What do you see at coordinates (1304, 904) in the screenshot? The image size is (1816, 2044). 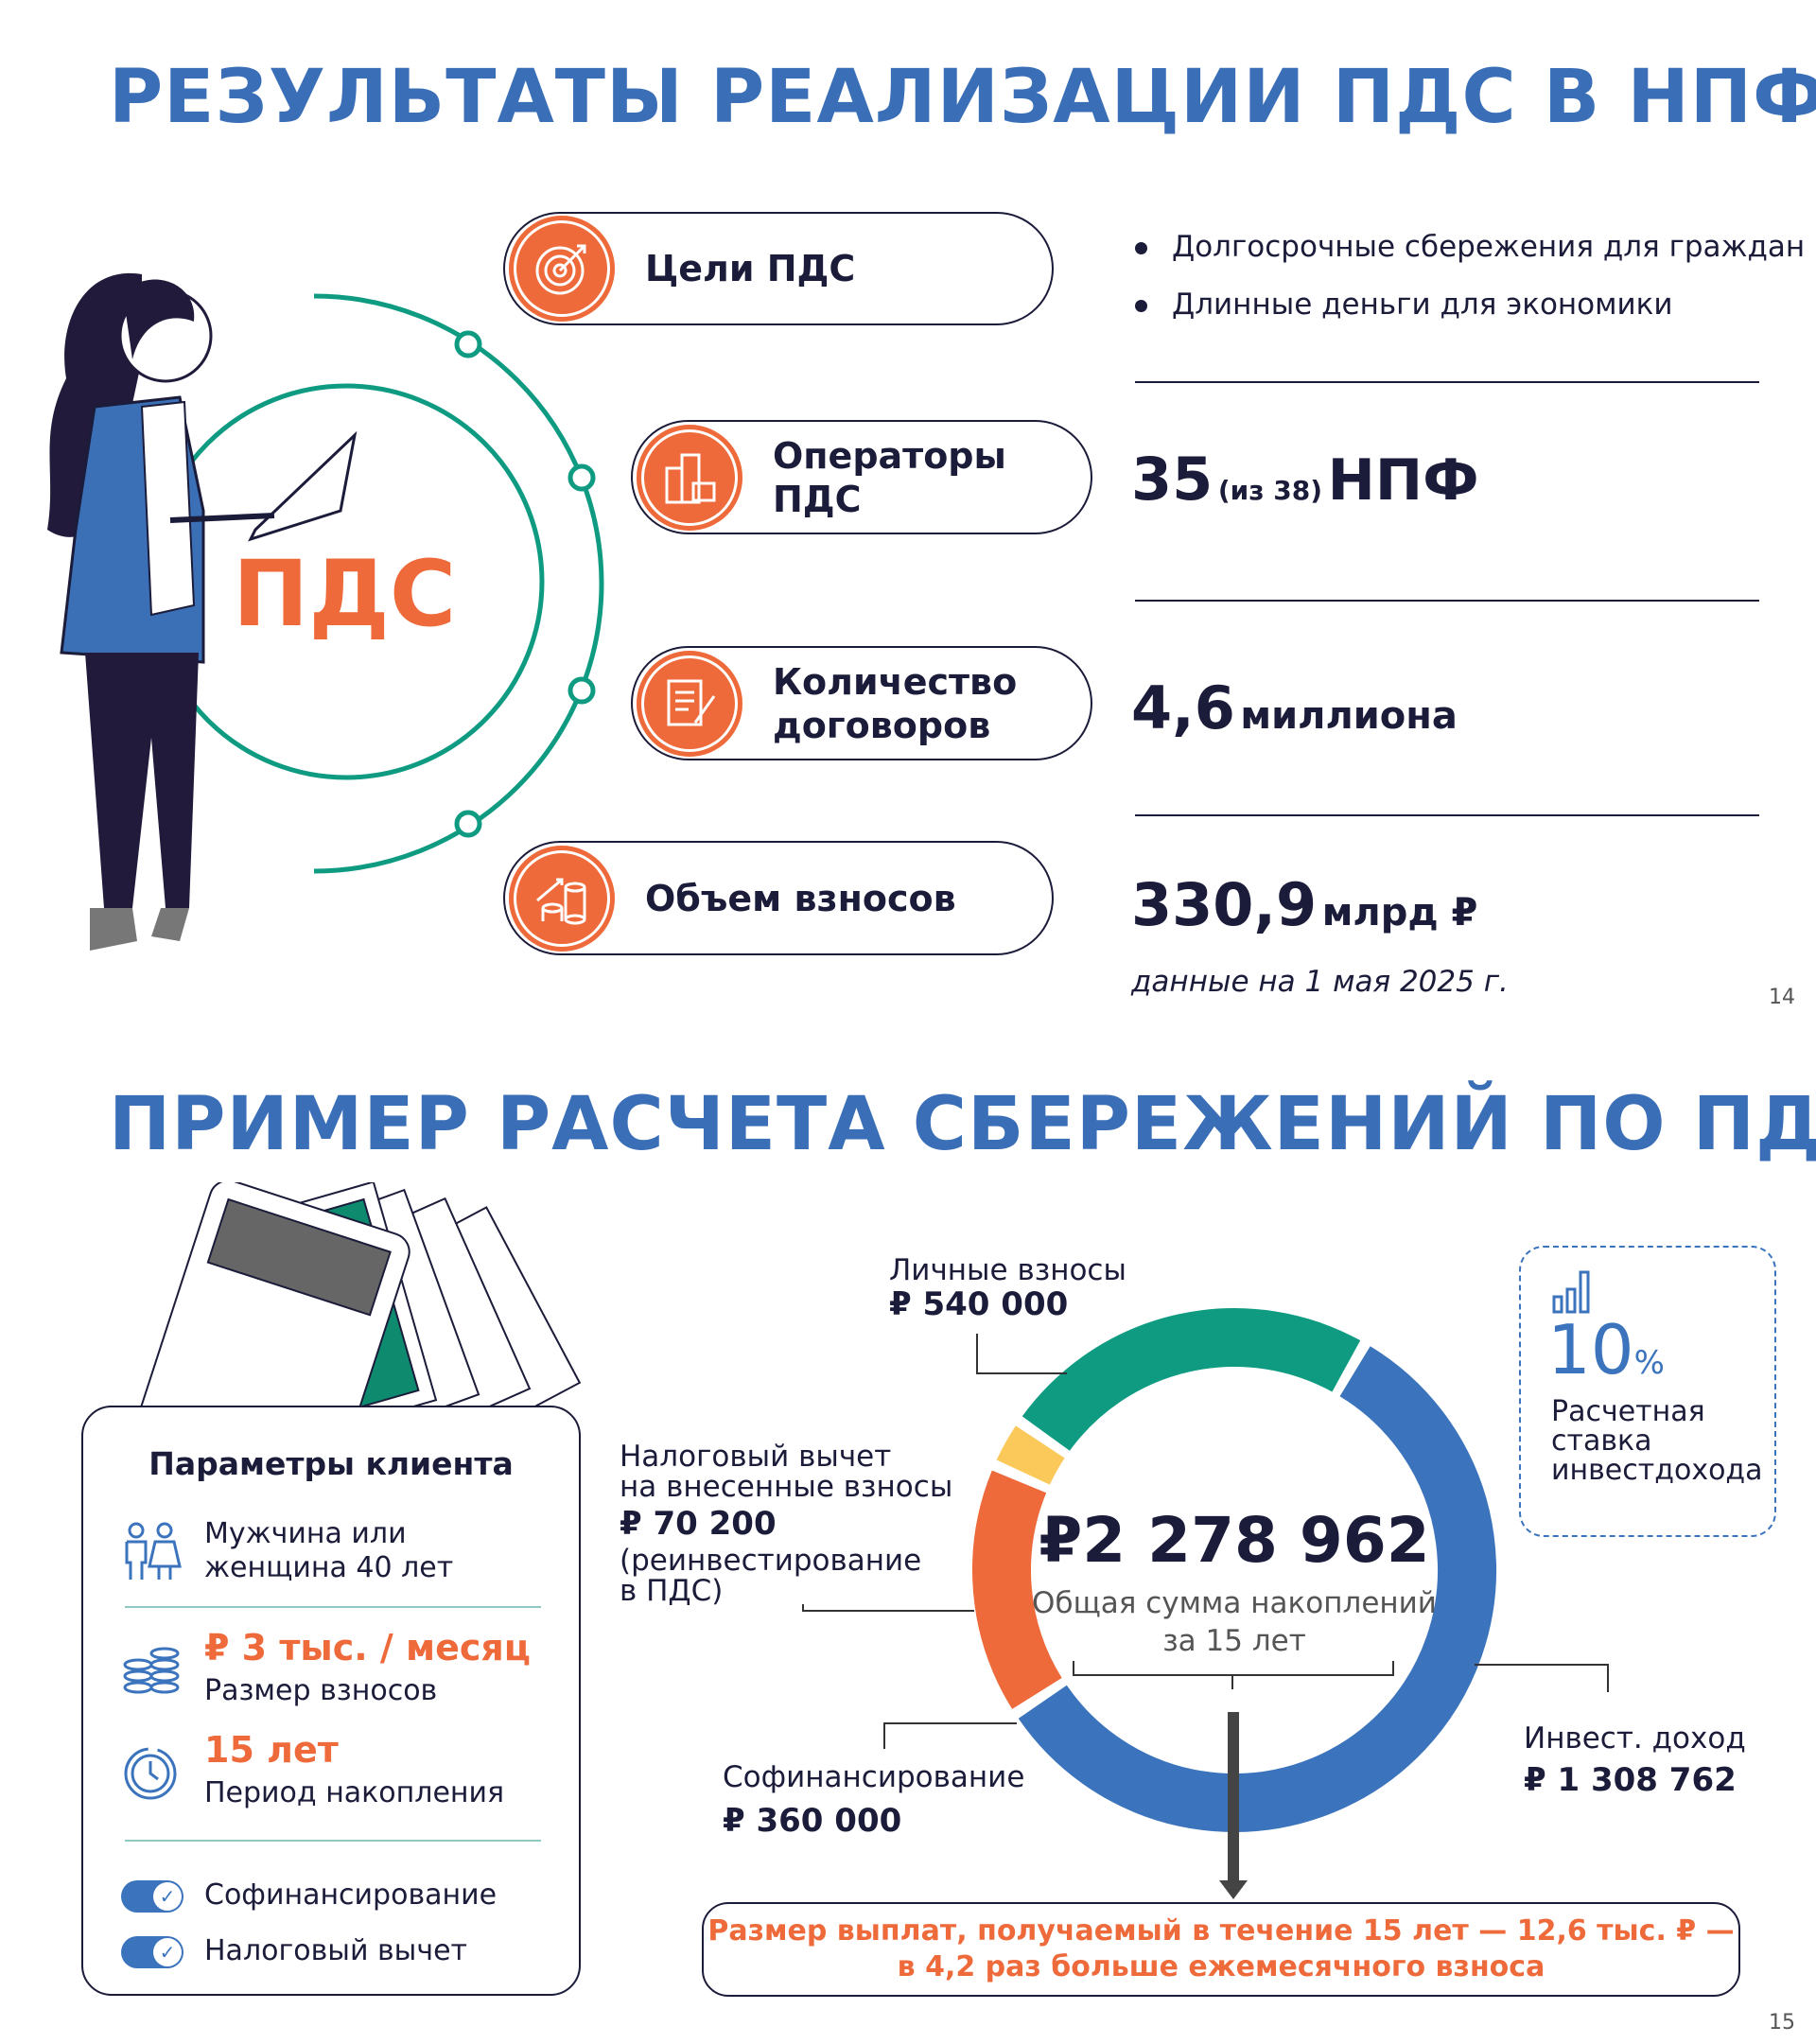 I see `contributions-value: 330,9 млрд ₽` at bounding box center [1304, 904].